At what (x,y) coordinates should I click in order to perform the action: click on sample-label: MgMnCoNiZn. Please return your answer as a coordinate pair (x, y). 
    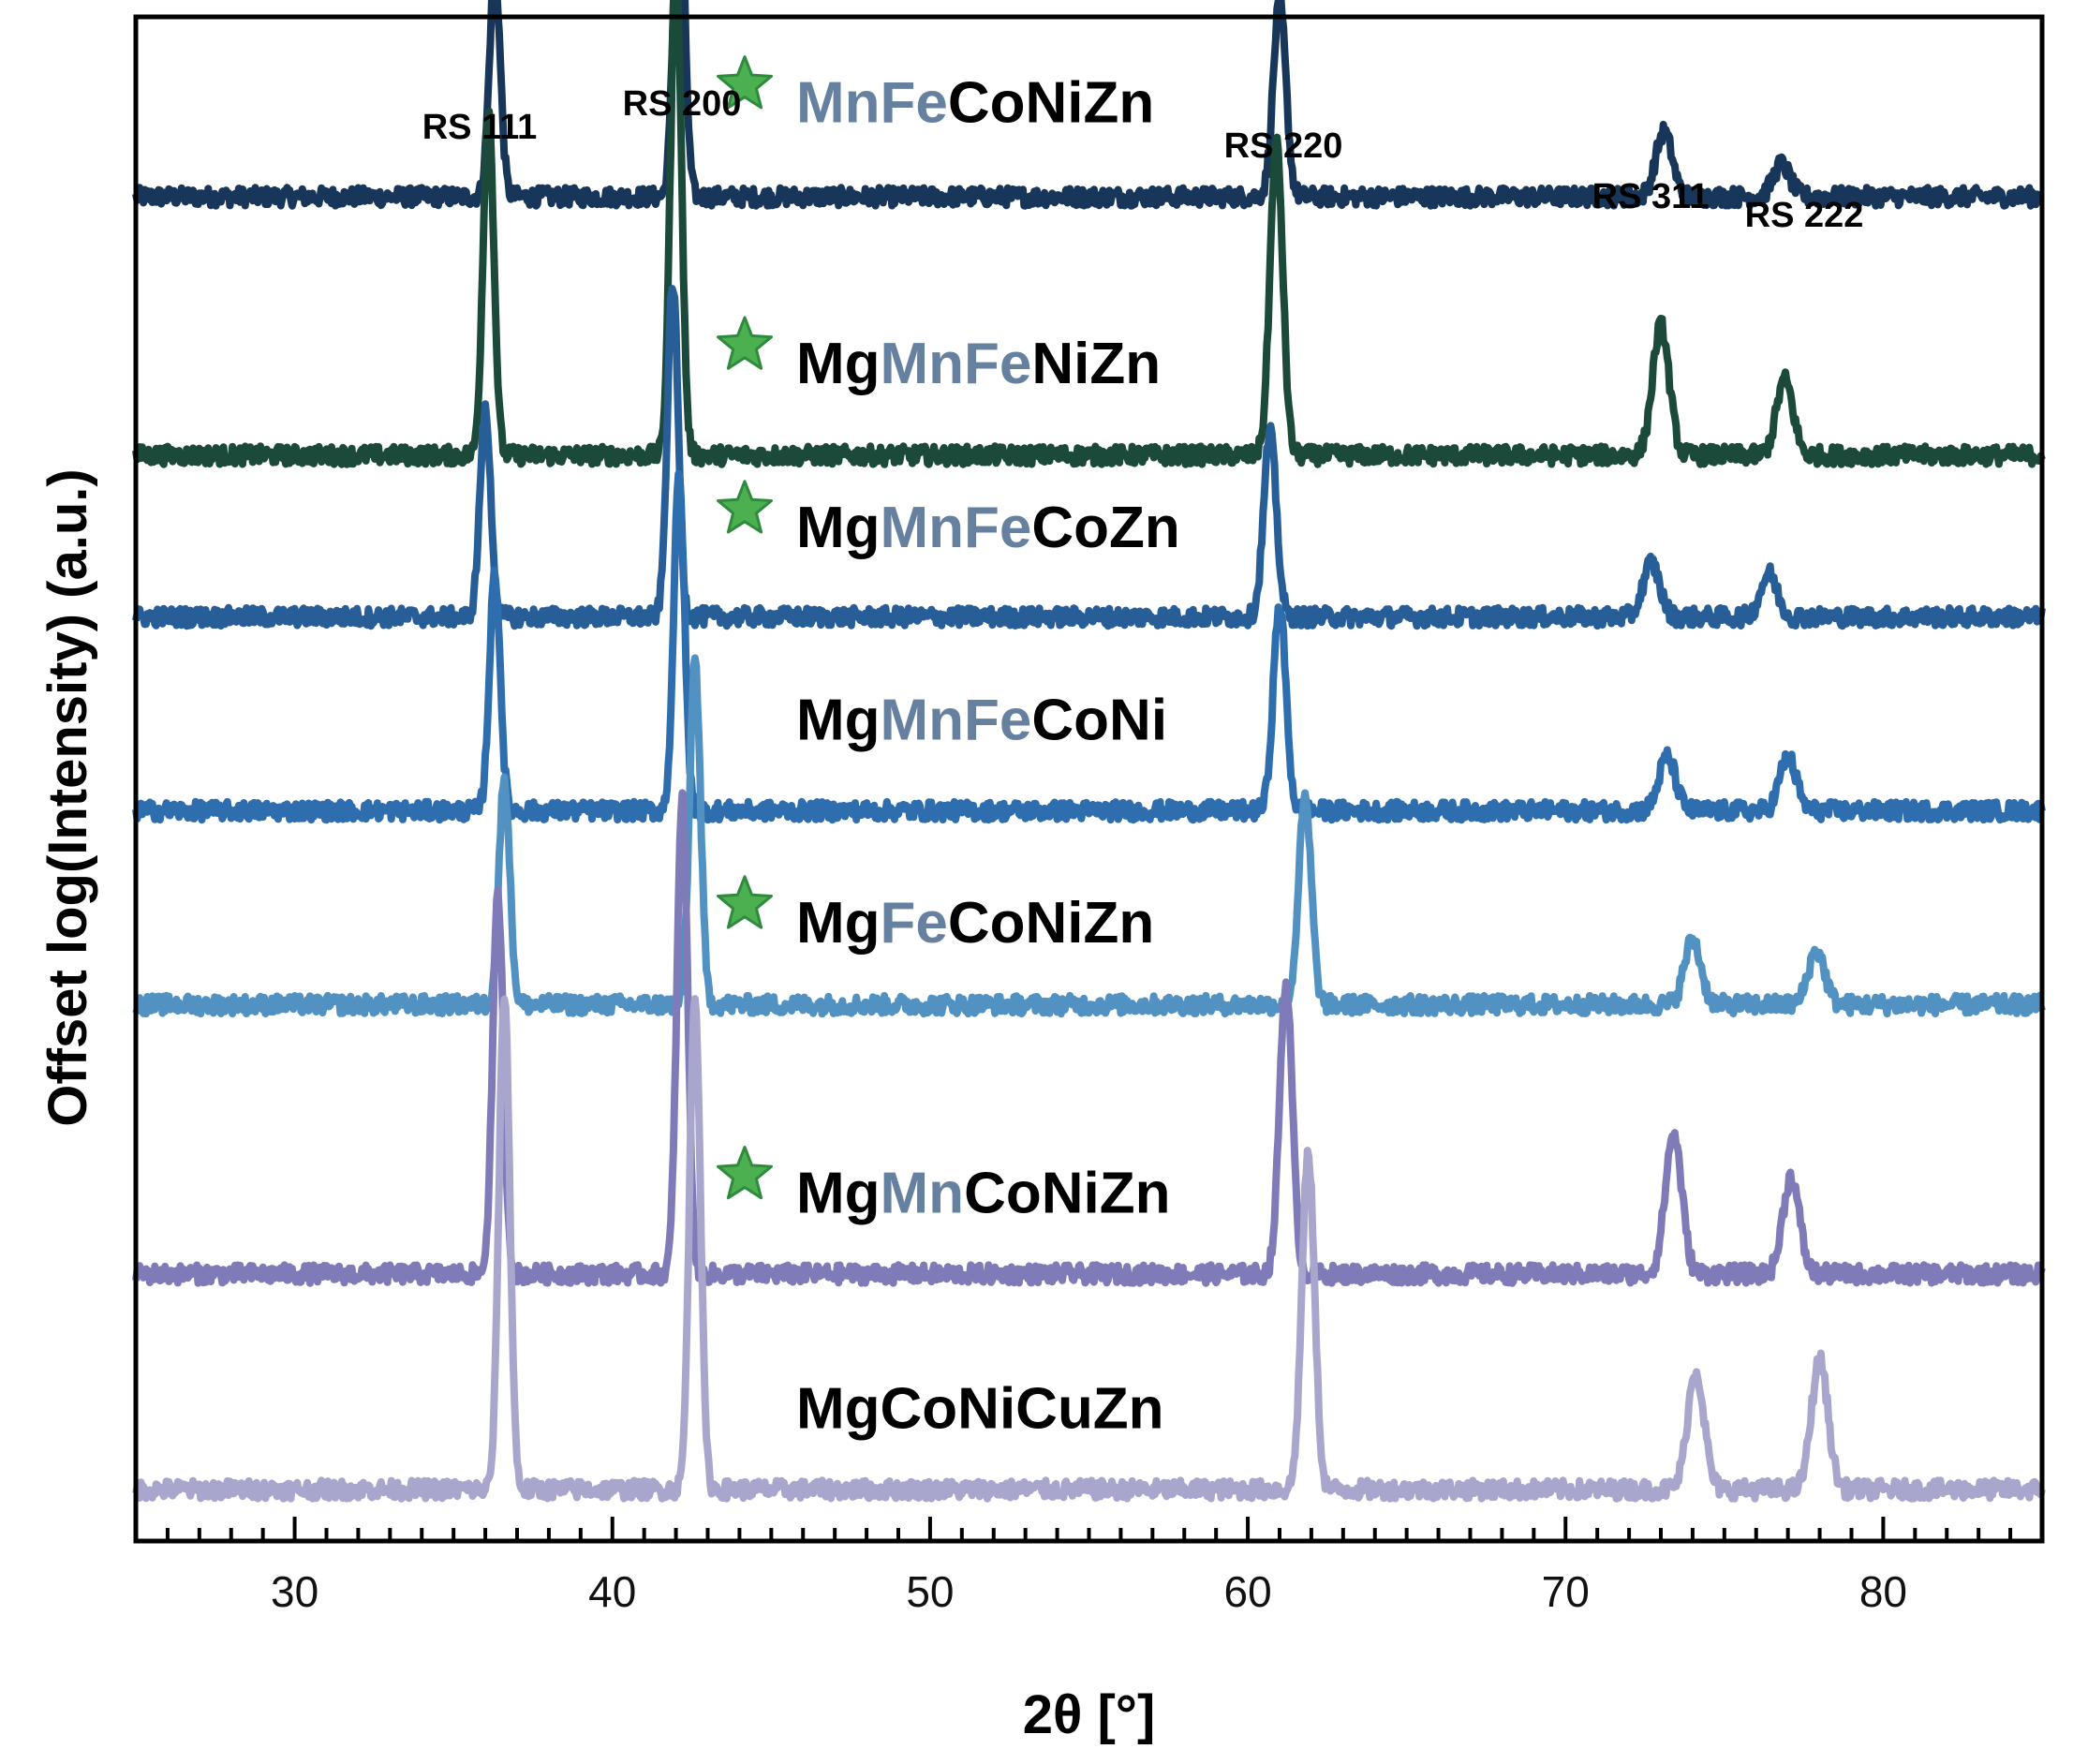
    Looking at the image, I should click on (983, 1193).